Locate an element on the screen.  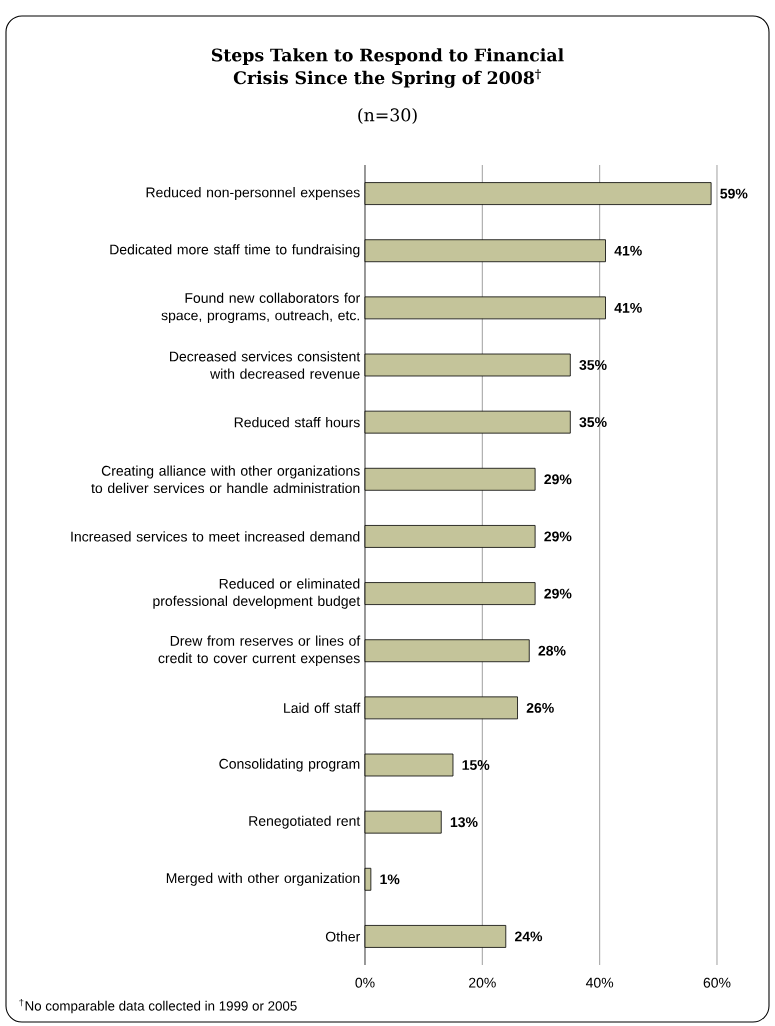
x-tick-label: 0% is located at coordinates (365, 982).